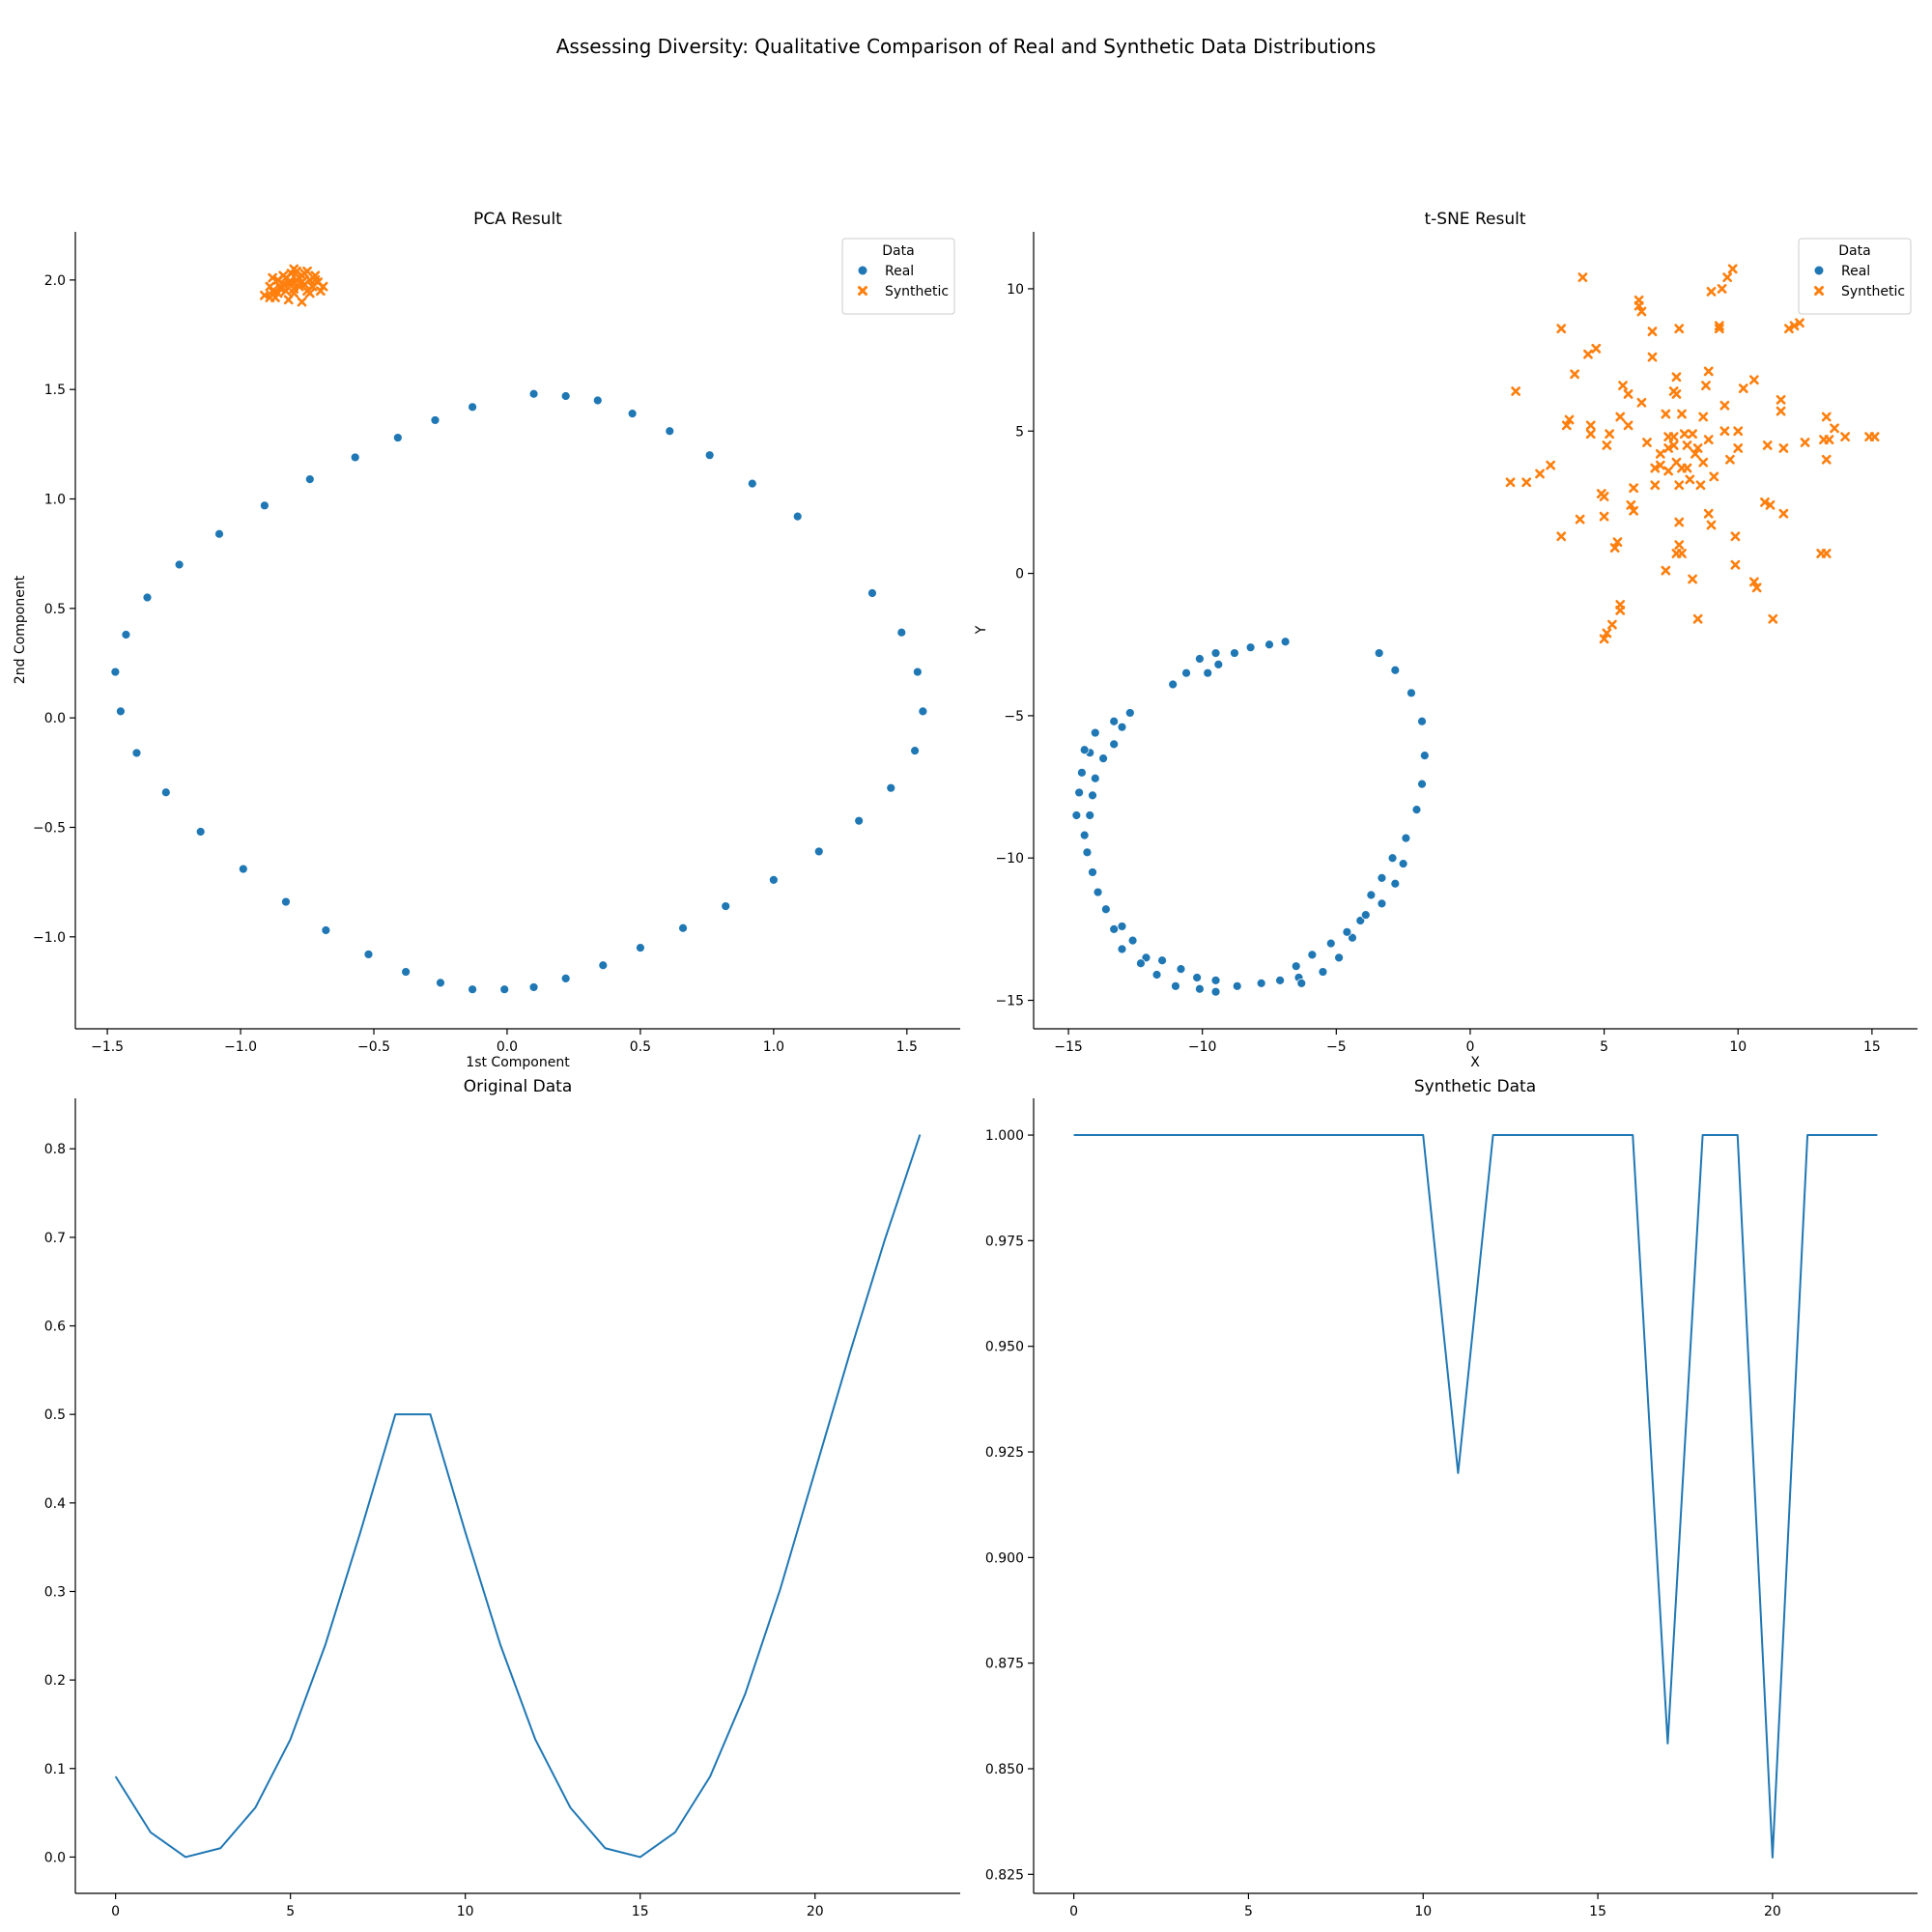 The image size is (1932, 1932). What do you see at coordinates (1014, 716) in the screenshot?
I see `tsne-y-tick-label: −5` at bounding box center [1014, 716].